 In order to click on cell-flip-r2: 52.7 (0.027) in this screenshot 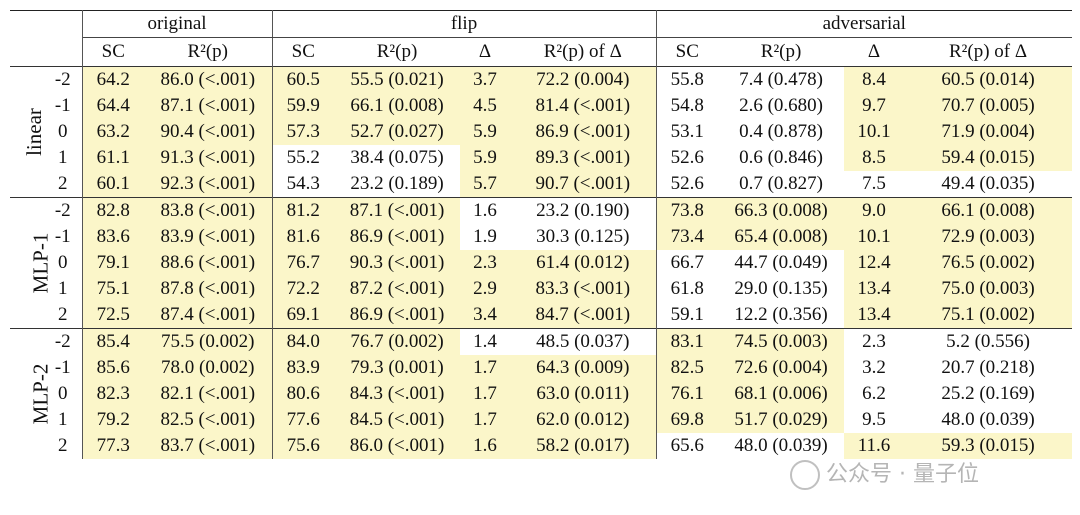, I will do `click(397, 132)`.